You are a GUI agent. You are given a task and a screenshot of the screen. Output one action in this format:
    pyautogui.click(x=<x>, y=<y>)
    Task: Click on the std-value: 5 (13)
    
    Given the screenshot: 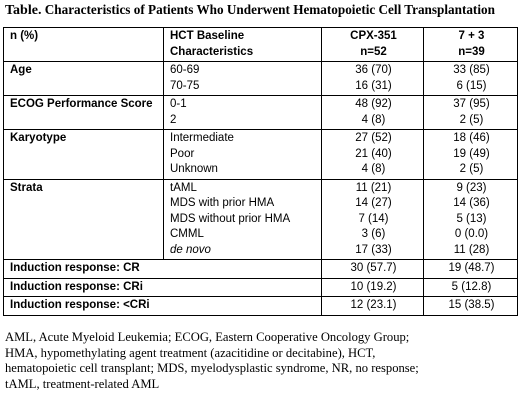 What is the action you would take?
    pyautogui.click(x=471, y=218)
    